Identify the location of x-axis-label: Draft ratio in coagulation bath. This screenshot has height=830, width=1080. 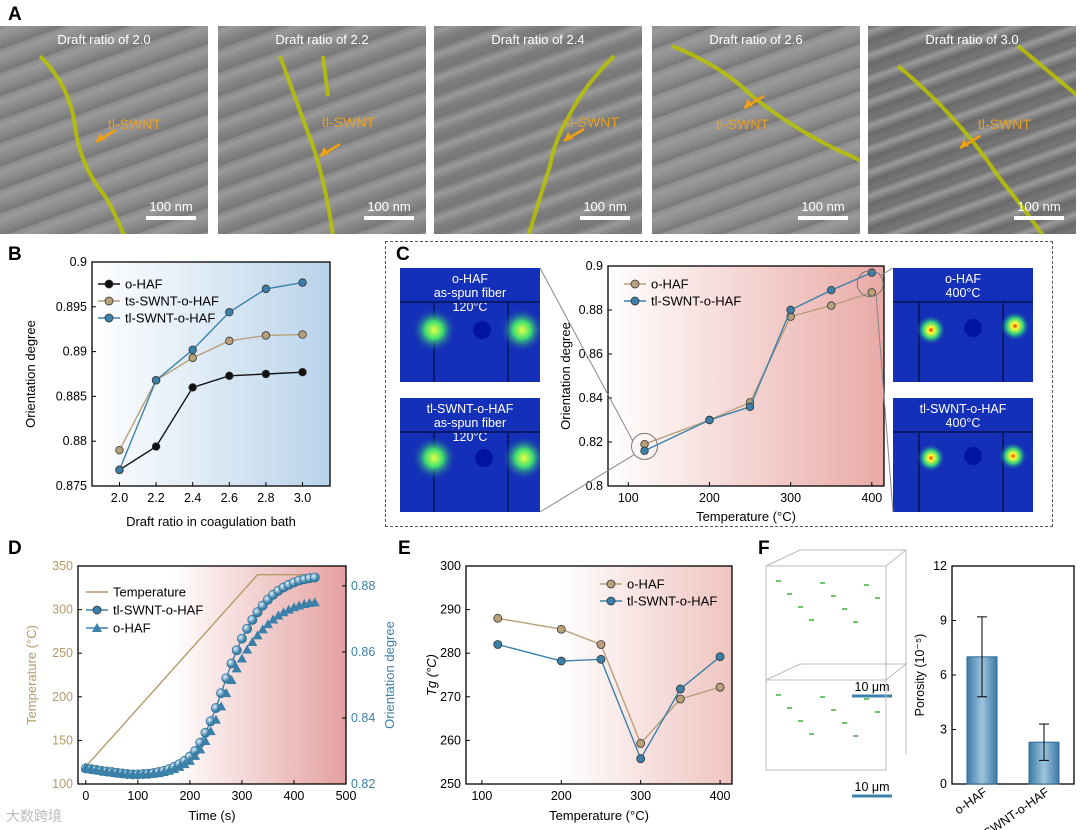
(211, 521).